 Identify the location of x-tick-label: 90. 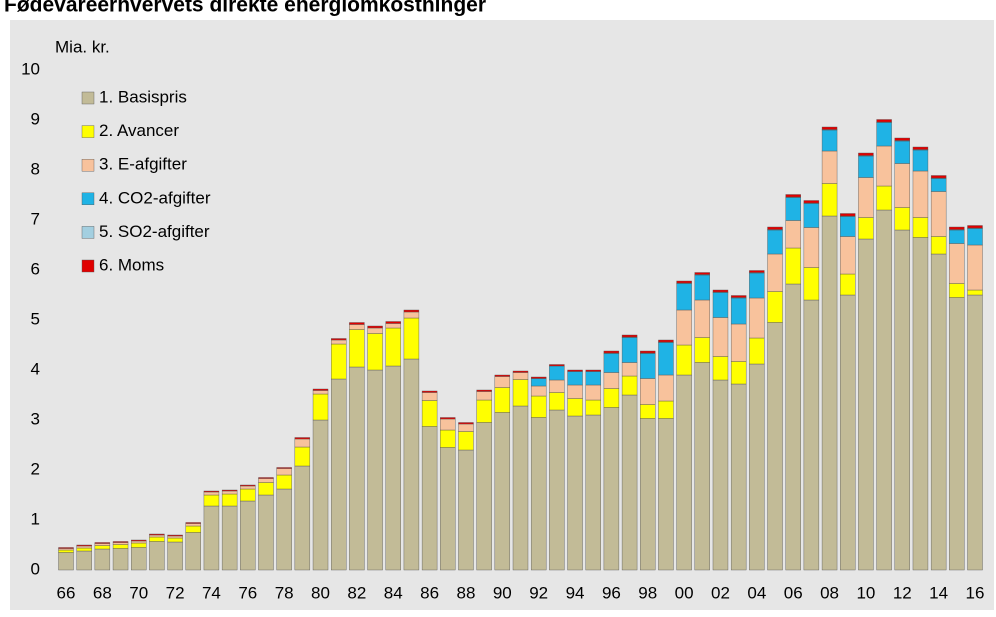
(502, 592).